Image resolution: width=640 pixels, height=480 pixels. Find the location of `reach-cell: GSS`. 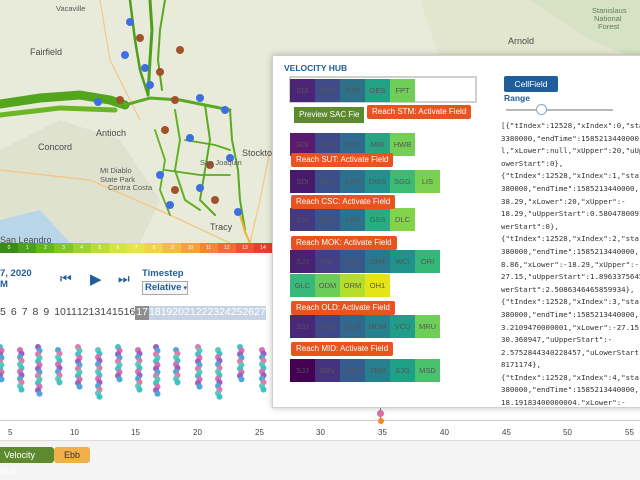

reach-cell: GSS is located at coordinates (377, 219).